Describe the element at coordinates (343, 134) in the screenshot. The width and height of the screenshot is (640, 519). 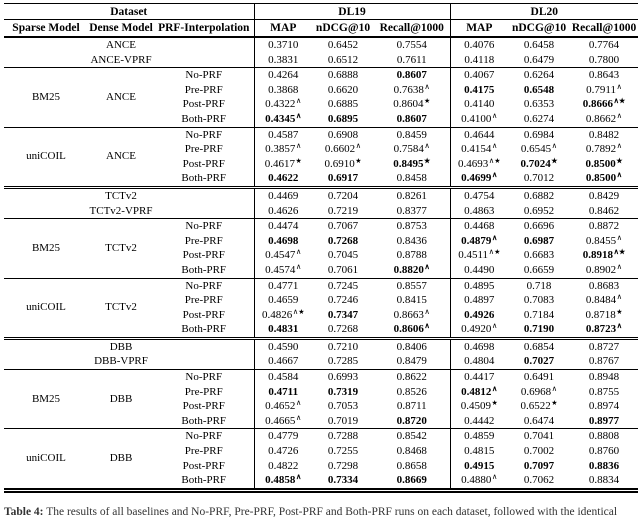
I see `metric-number: 0.6908` at that location.